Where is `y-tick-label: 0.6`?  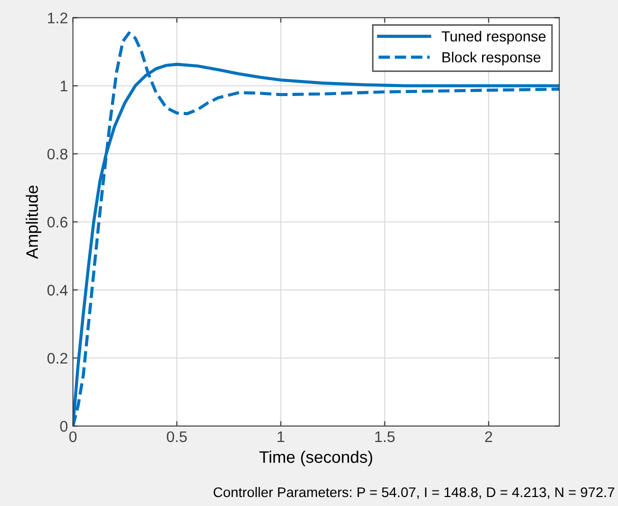
y-tick-label: 0.6 is located at coordinates (57, 222).